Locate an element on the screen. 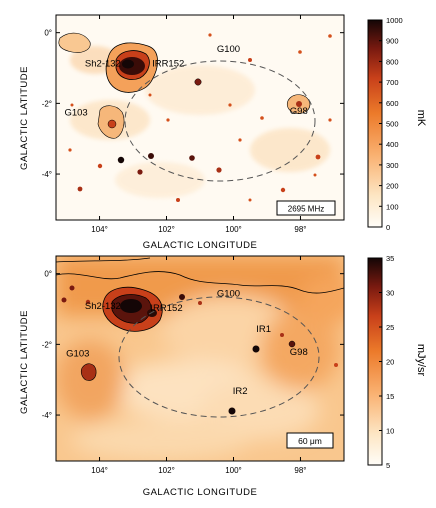 This screenshot has width=436, height=508. colorbar-tick-label: 500 is located at coordinates (392, 124).